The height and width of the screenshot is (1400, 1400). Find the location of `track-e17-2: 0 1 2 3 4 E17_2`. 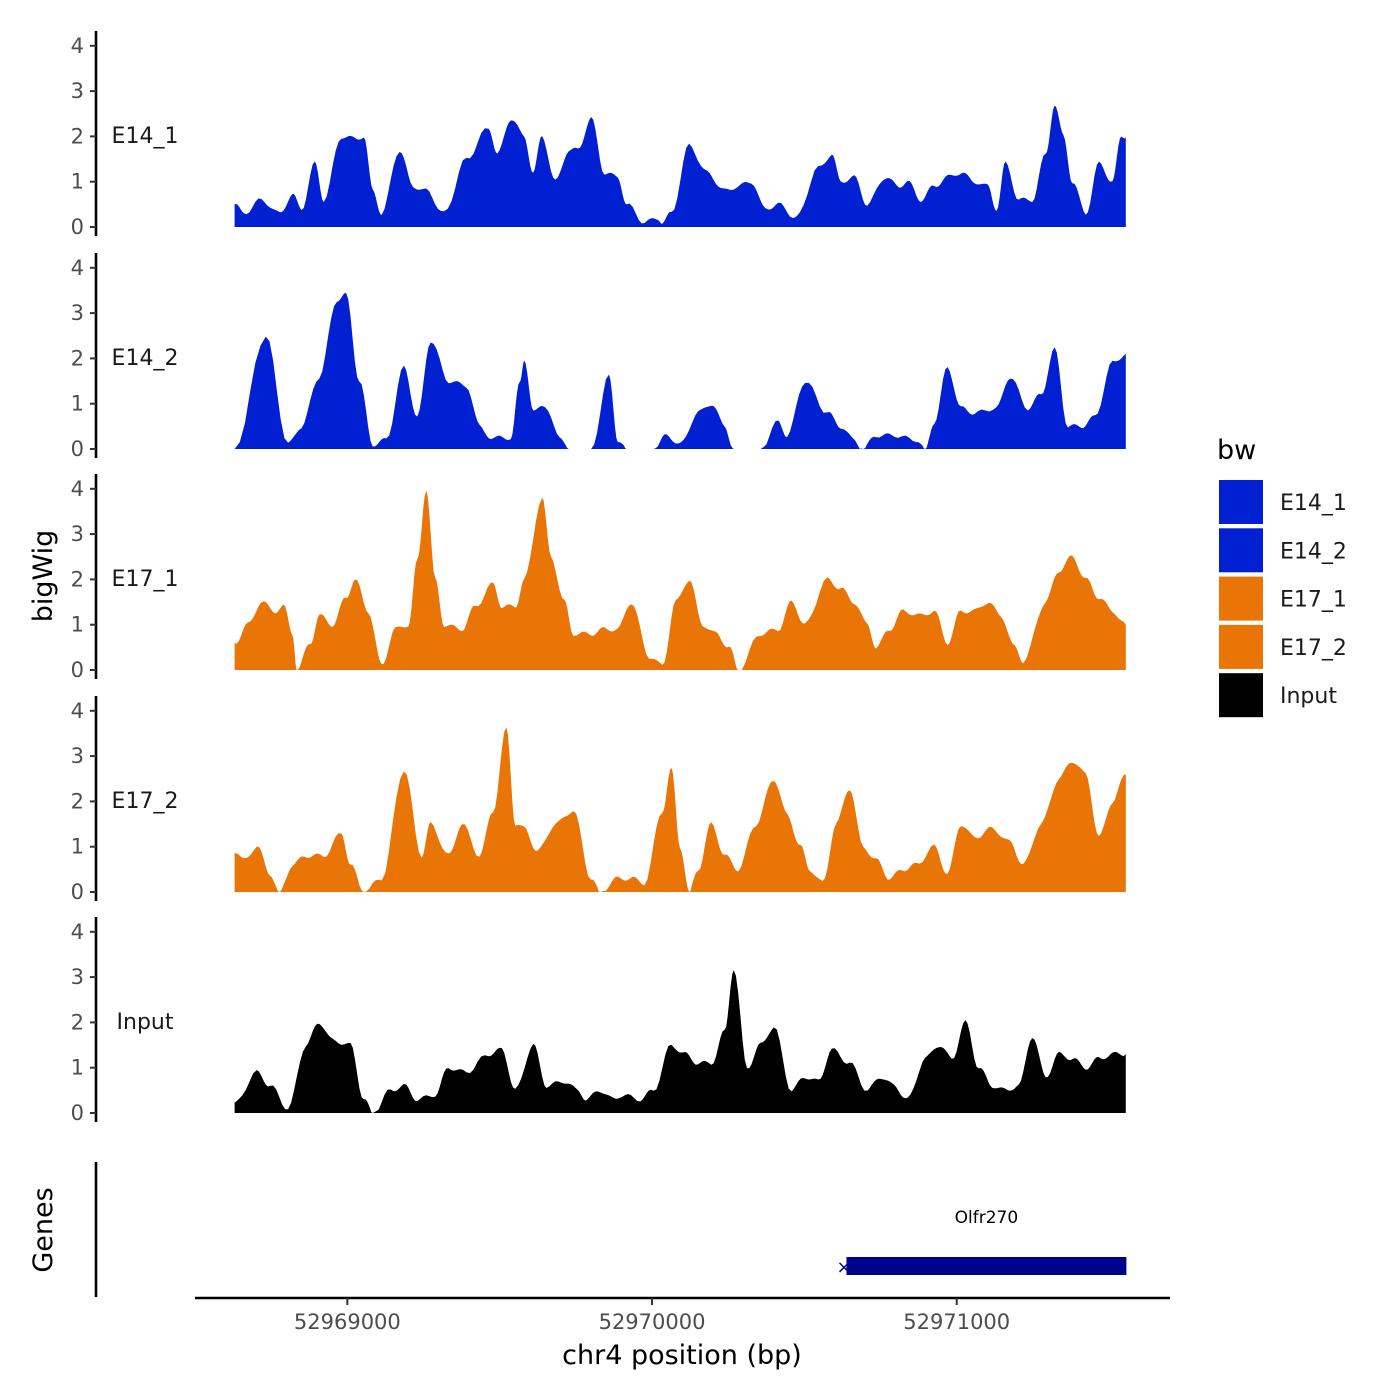

track-e17-2: 0 1 2 3 4 E17_2 is located at coordinates (598, 800).